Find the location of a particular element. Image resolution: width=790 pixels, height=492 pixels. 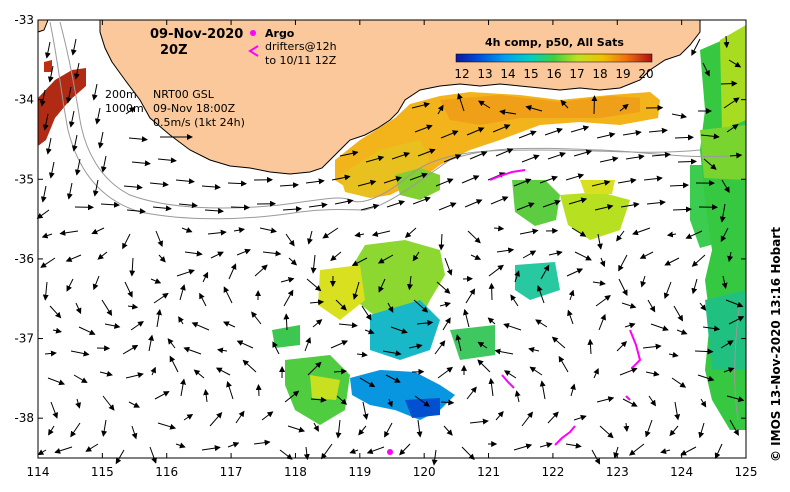

lat-tick-label: -38 is located at coordinates (24, 418).